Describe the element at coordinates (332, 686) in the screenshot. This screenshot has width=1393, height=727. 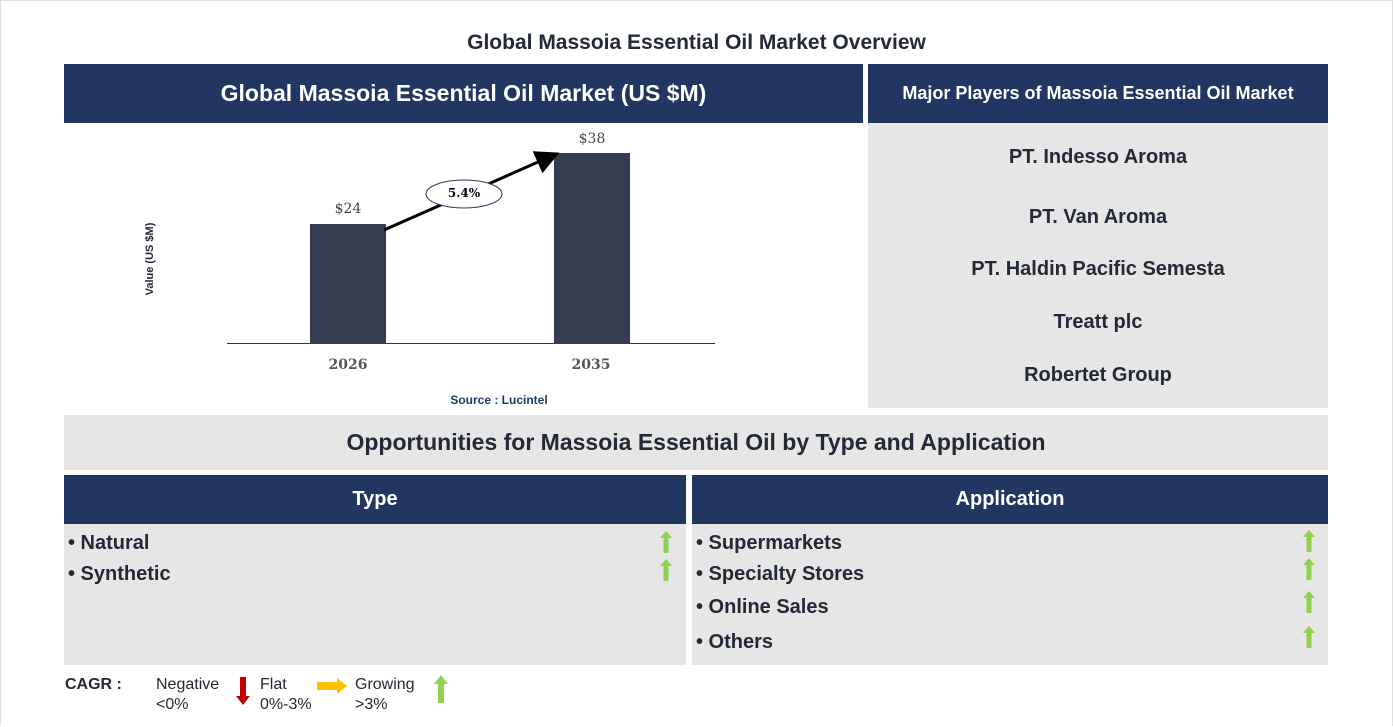
I see `flat-right-arrow-icon` at that location.